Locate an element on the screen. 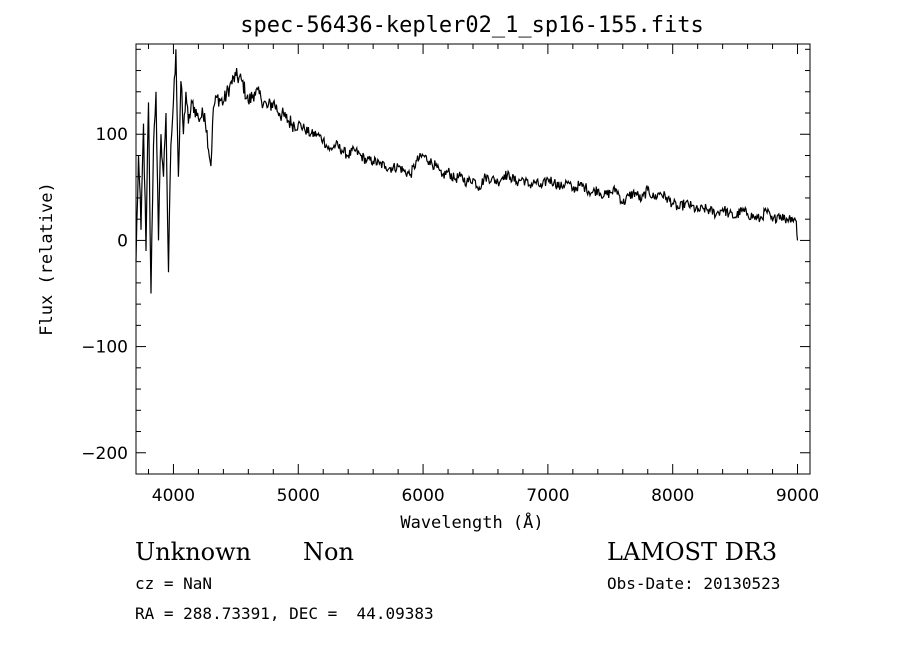 The image size is (900, 649). x-tick-label: 6000 is located at coordinates (422, 496).